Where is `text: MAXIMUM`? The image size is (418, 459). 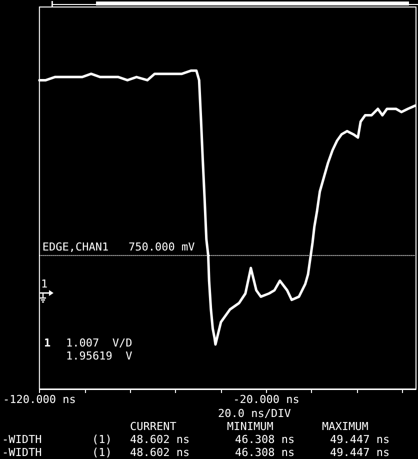 text: MAXIMUM is located at coordinates (345, 426).